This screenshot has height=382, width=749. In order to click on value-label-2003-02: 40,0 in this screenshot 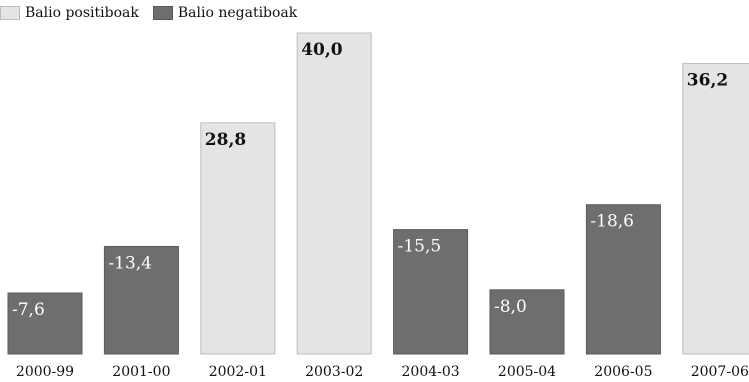, I will do `click(322, 50)`.